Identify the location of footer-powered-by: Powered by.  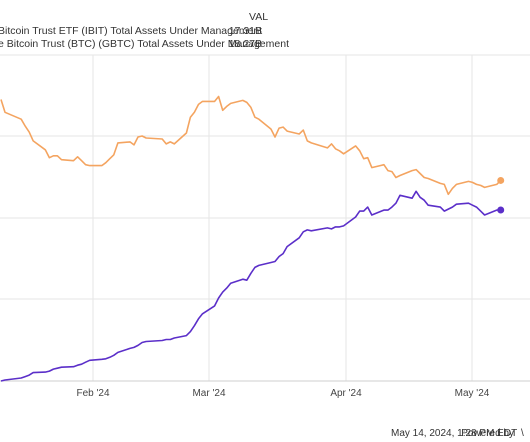
(487, 433).